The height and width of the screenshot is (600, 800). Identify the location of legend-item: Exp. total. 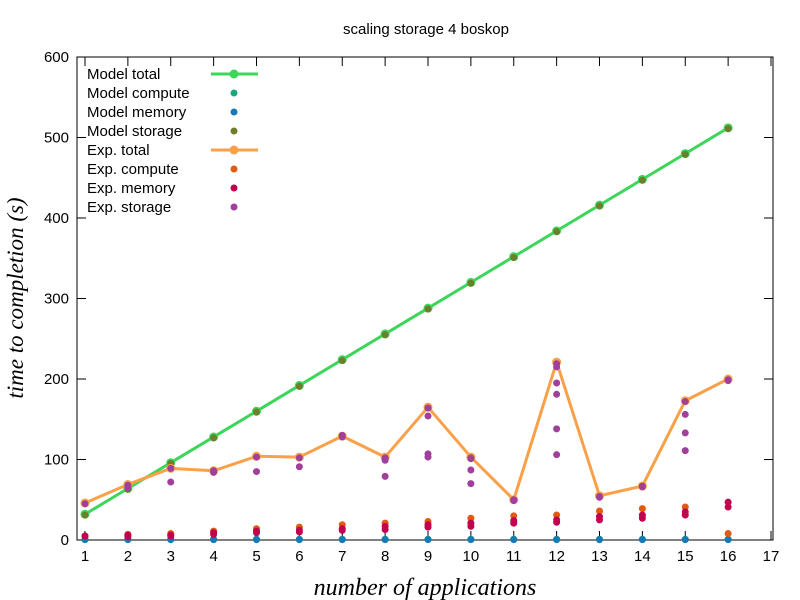
(172, 150).